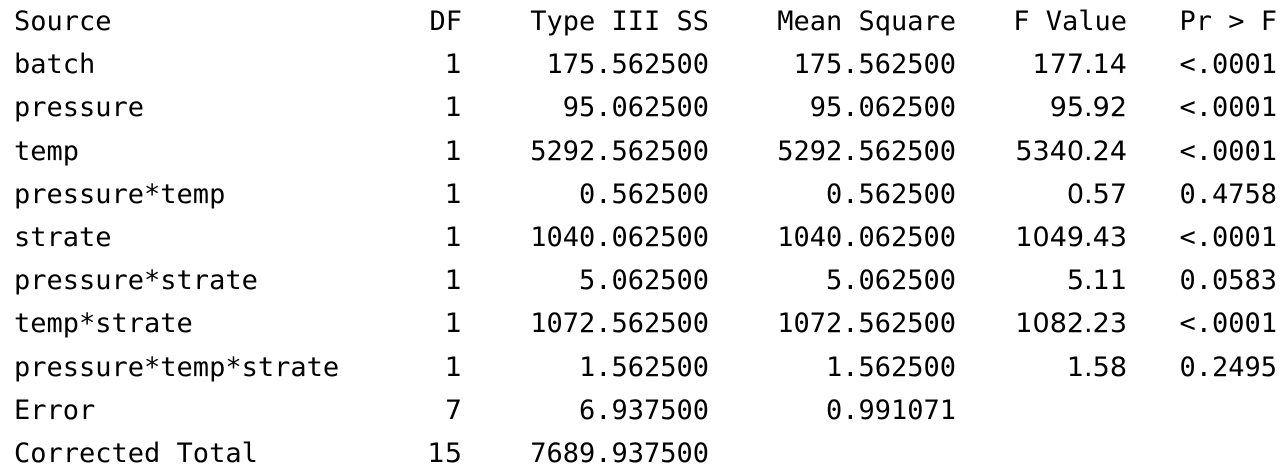 Image resolution: width=1287 pixels, height=476 pixels. Describe the element at coordinates (453, 410) in the screenshot. I see `df-cell: 7` at that location.